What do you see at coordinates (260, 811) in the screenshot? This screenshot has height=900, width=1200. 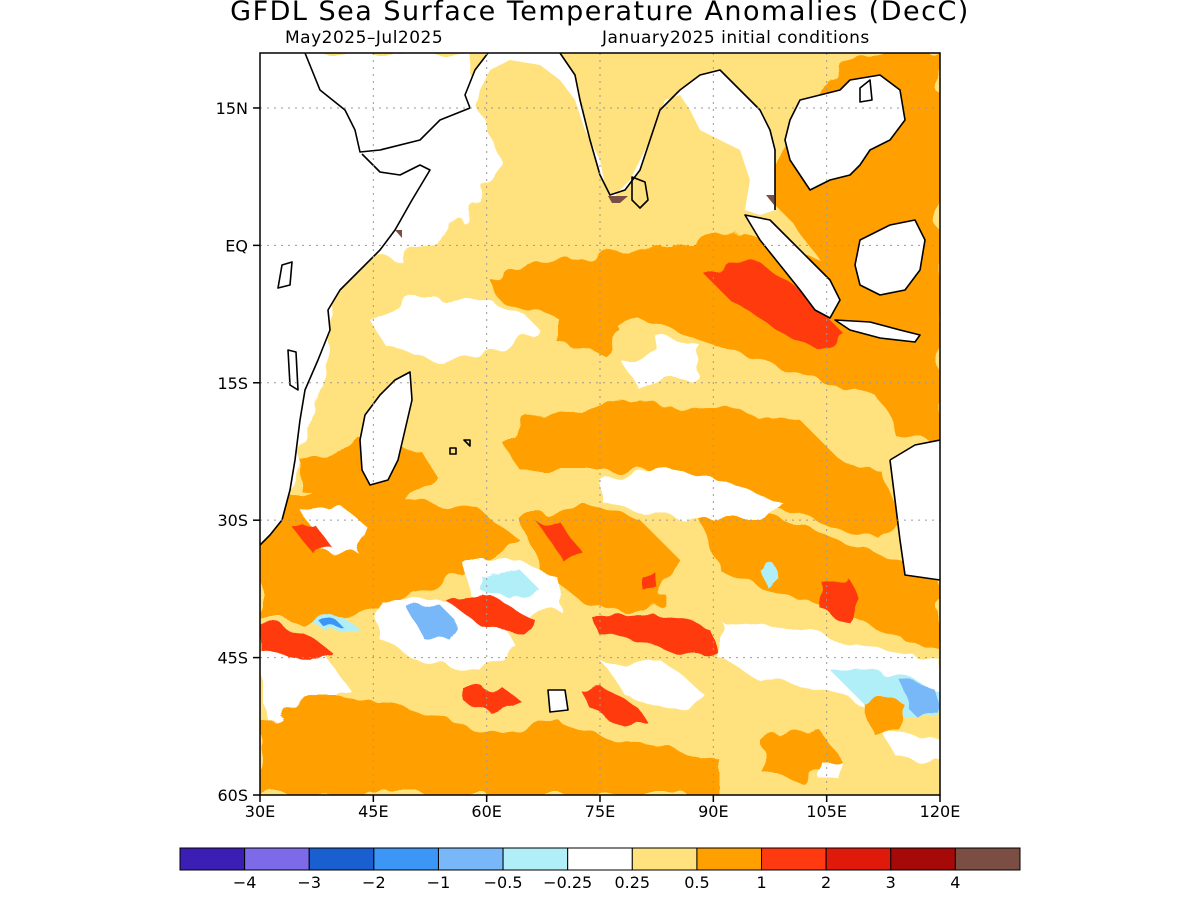 I see `lon-tick-label: 30E` at bounding box center [260, 811].